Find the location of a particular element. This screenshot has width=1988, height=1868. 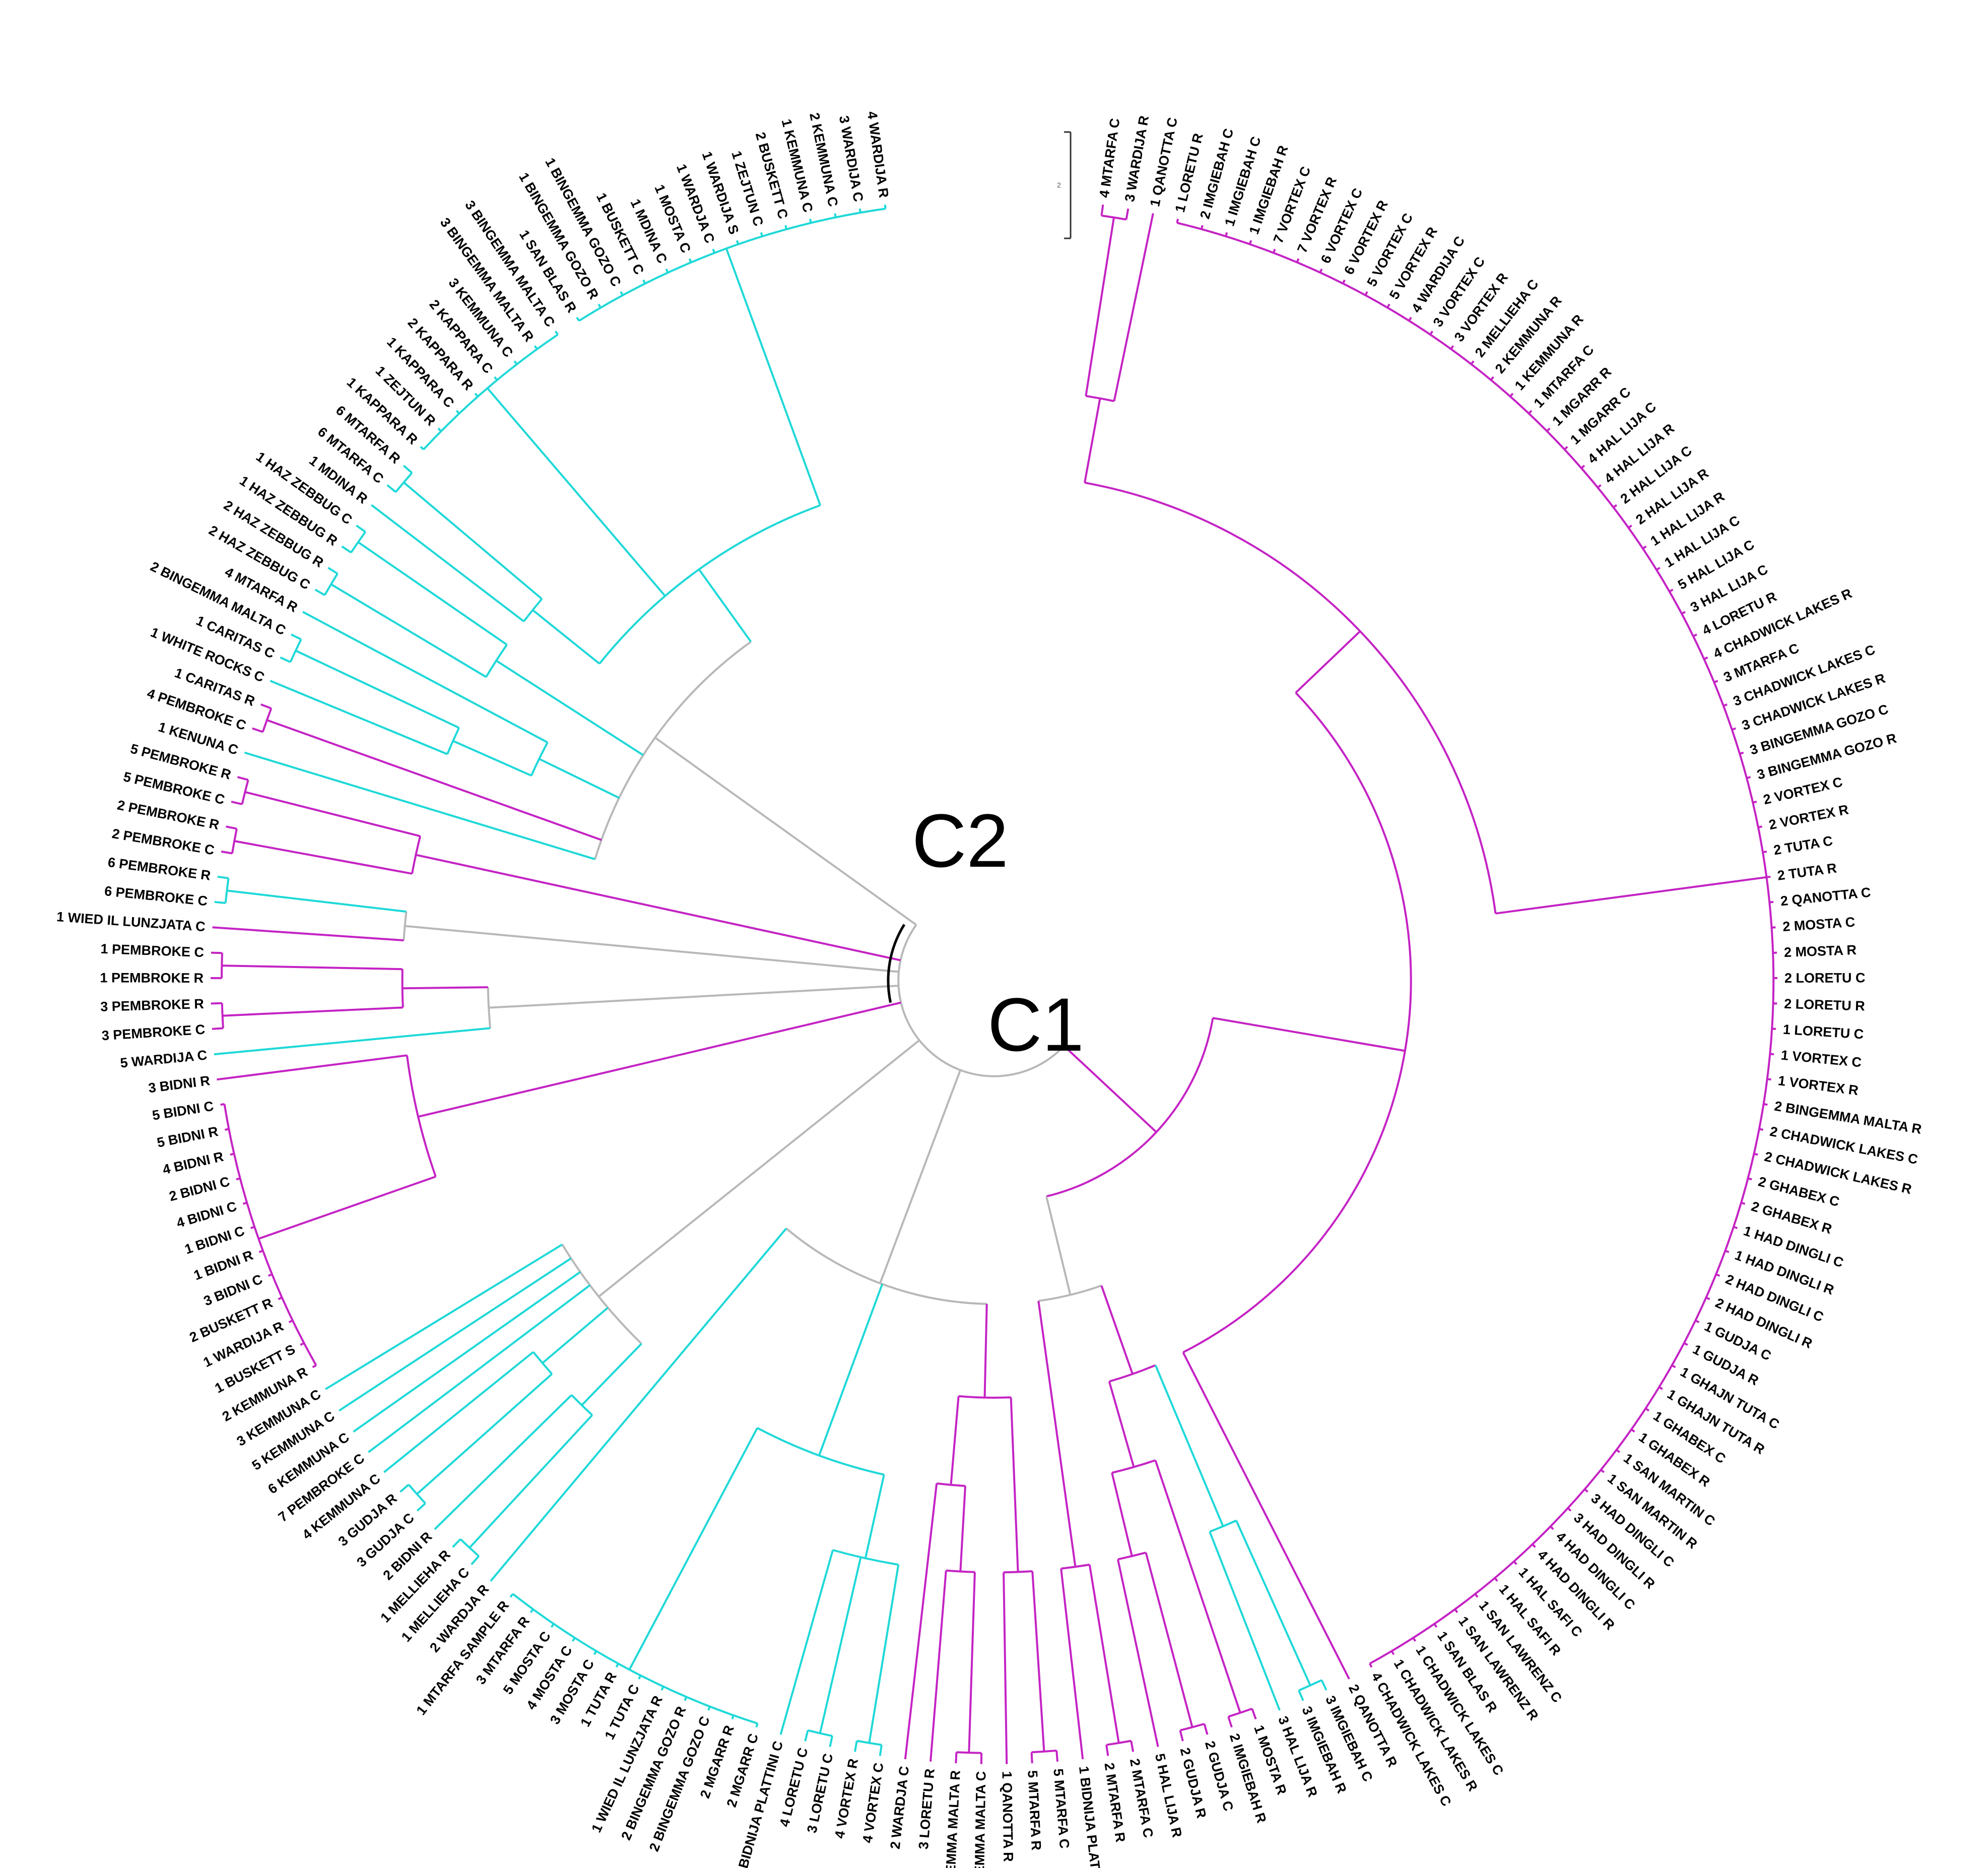

leaf-label: 4 VORTEX R is located at coordinates (846, 1798).